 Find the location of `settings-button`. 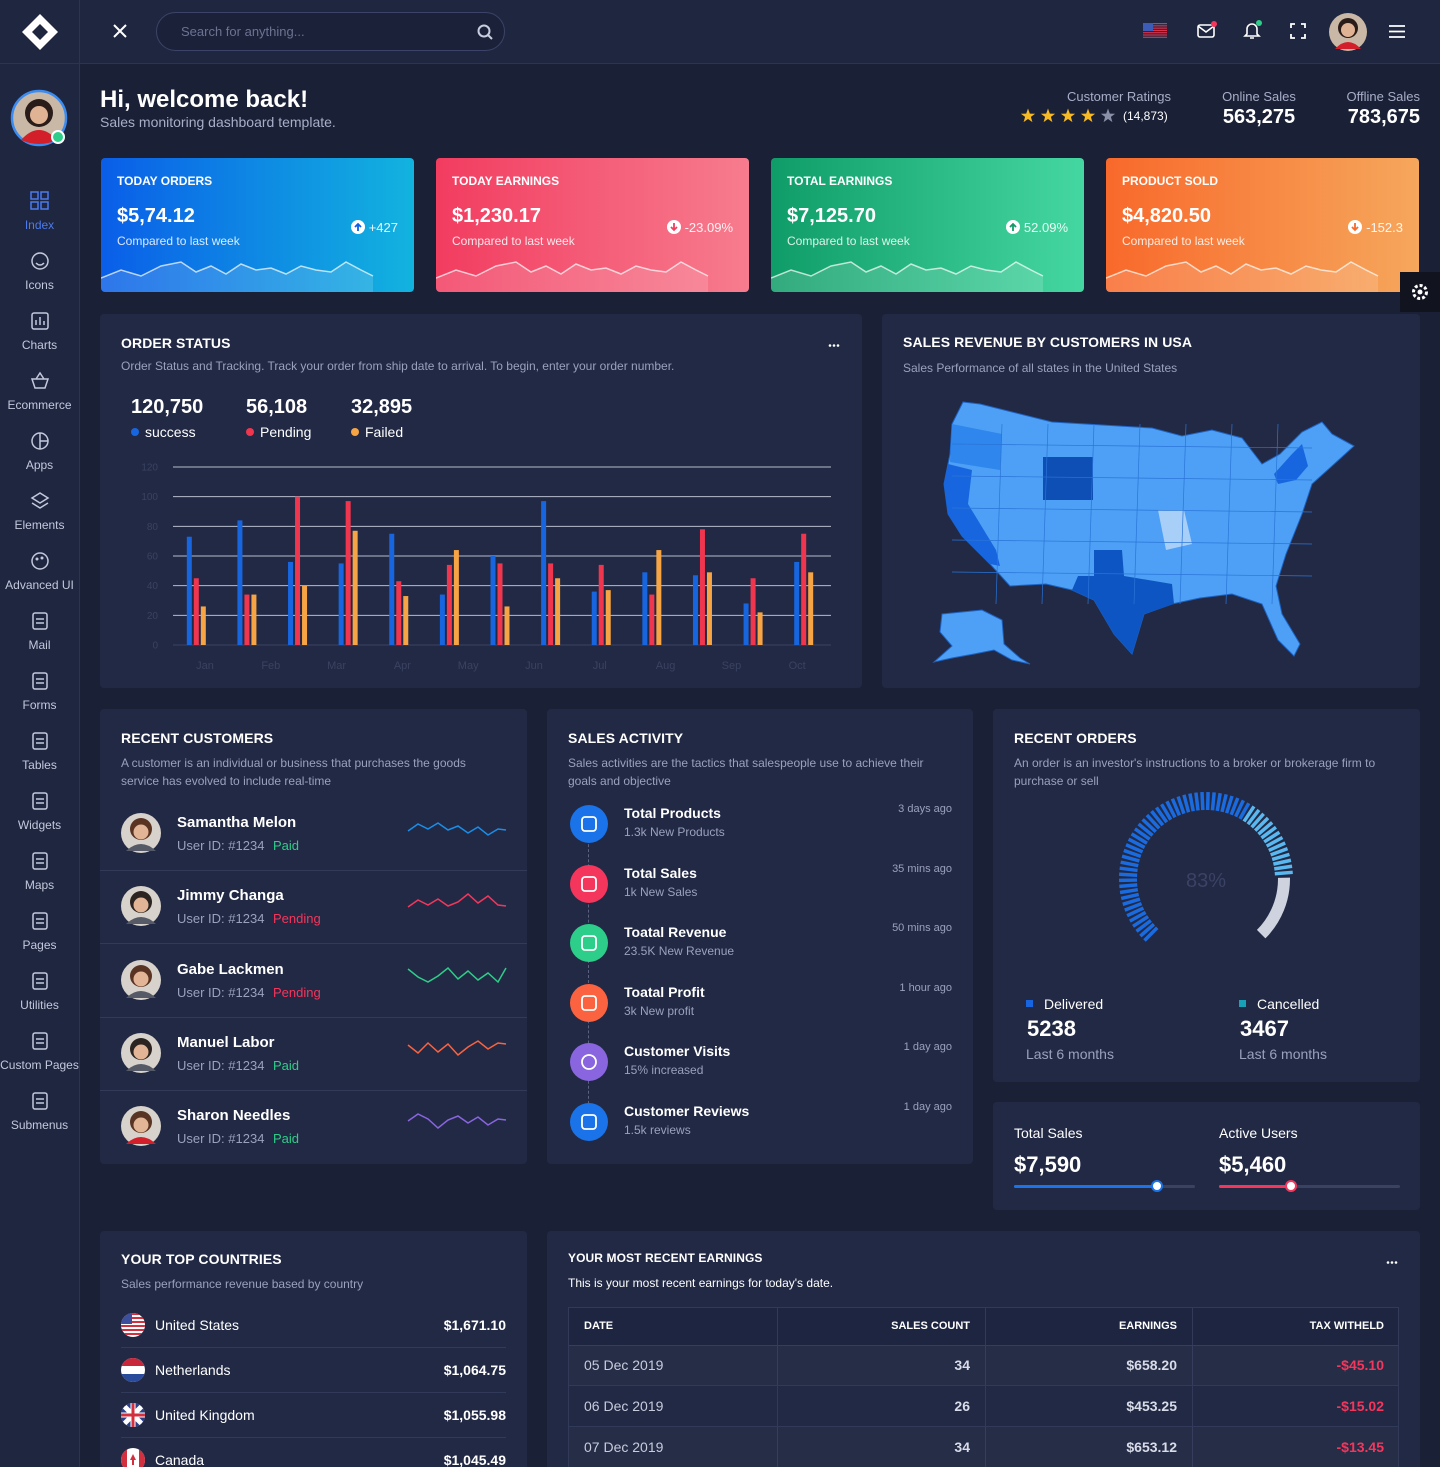

settings-button is located at coordinates (1420, 292).